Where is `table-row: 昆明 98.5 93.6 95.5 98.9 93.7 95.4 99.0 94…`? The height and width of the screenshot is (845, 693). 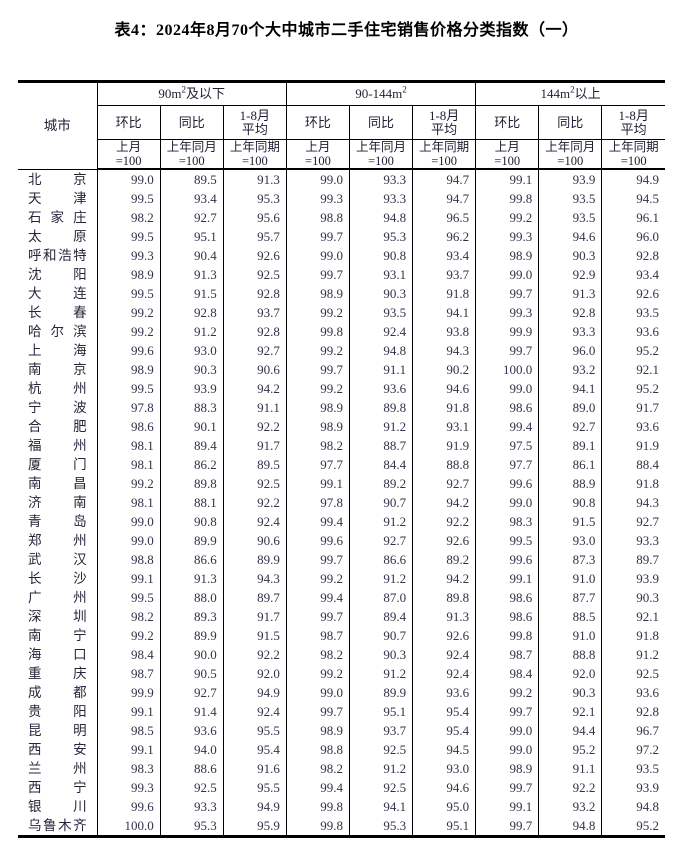
table-row: 昆明 98.5 93.6 95.5 98.9 93.7 95.4 99.0 94… is located at coordinates (341, 730).